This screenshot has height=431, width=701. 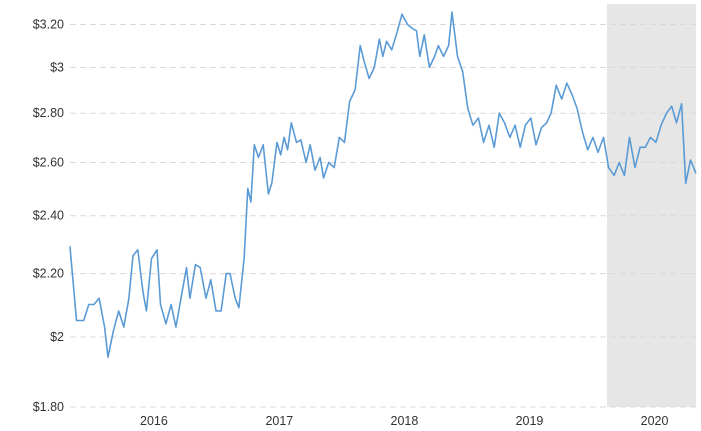 What do you see at coordinates (279, 421) in the screenshot?
I see `x-tick-label: 2017` at bounding box center [279, 421].